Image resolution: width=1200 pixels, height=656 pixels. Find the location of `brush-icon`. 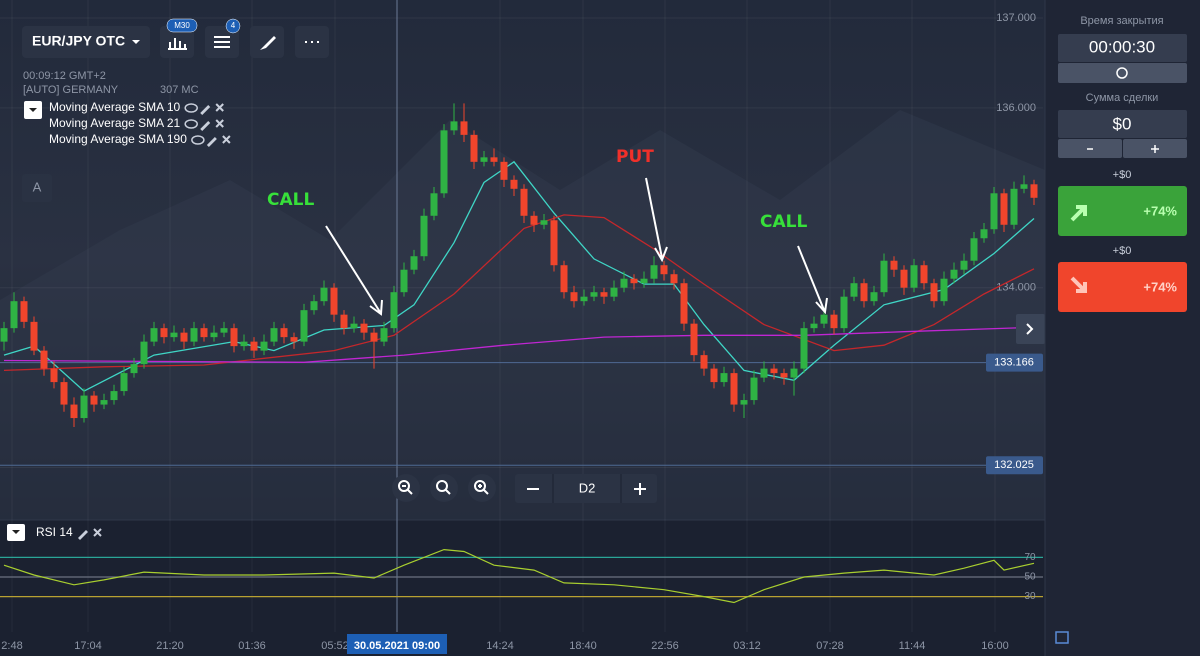

brush-icon is located at coordinates (268, 43).